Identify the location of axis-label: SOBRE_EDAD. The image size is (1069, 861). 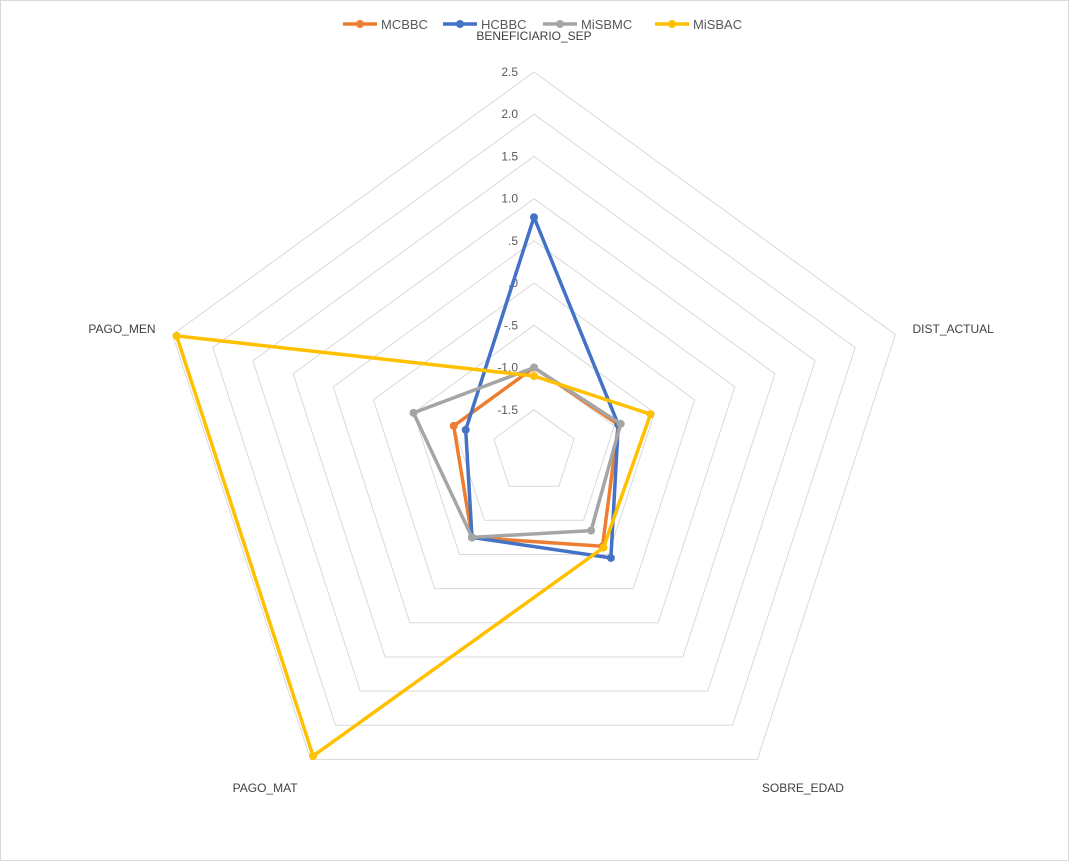
(803, 788).